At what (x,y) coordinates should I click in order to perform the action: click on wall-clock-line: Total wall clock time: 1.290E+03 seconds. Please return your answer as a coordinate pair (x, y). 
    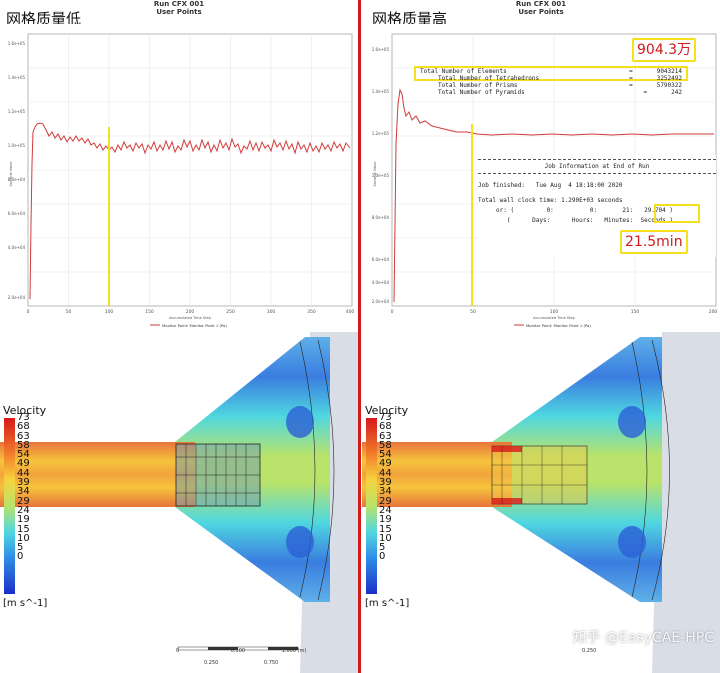
    Looking at the image, I should click on (550, 200).